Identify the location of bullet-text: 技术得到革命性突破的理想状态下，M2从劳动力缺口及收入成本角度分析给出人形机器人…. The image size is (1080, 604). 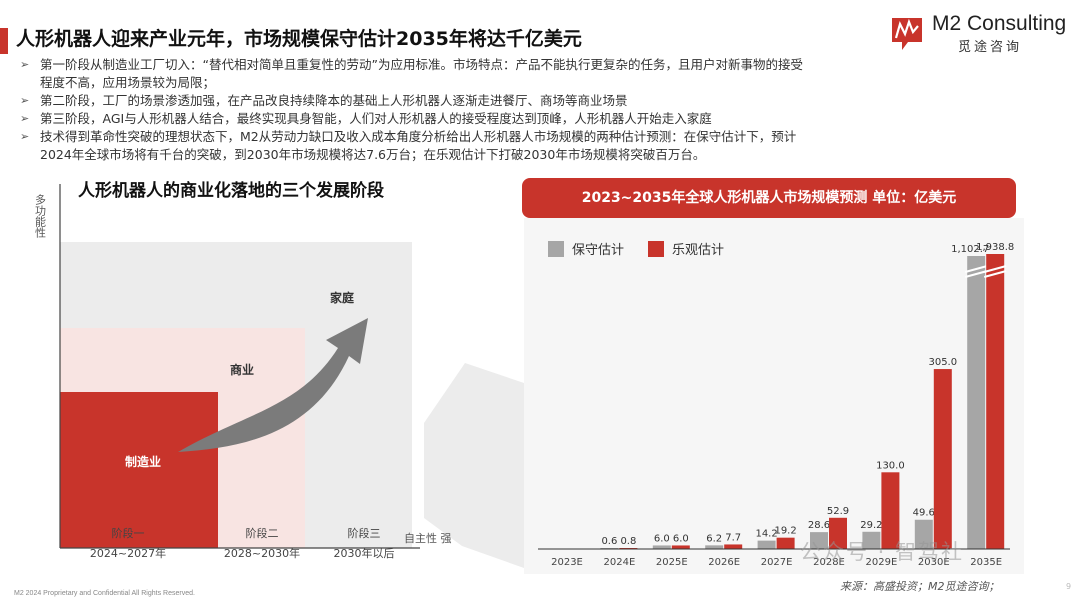
(418, 145).